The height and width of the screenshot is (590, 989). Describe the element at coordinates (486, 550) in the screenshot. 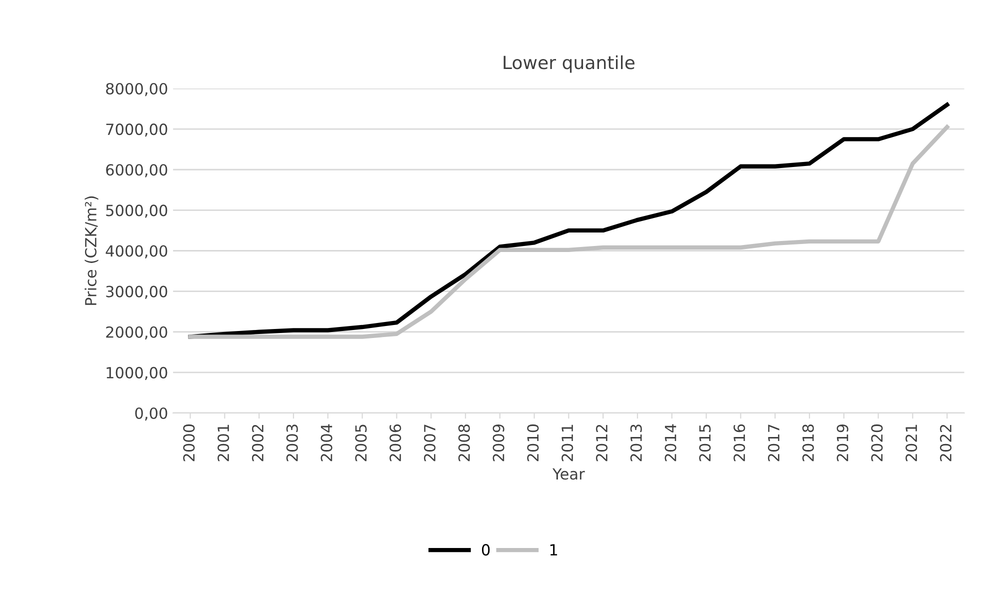

I see `legend-label: 0` at that location.